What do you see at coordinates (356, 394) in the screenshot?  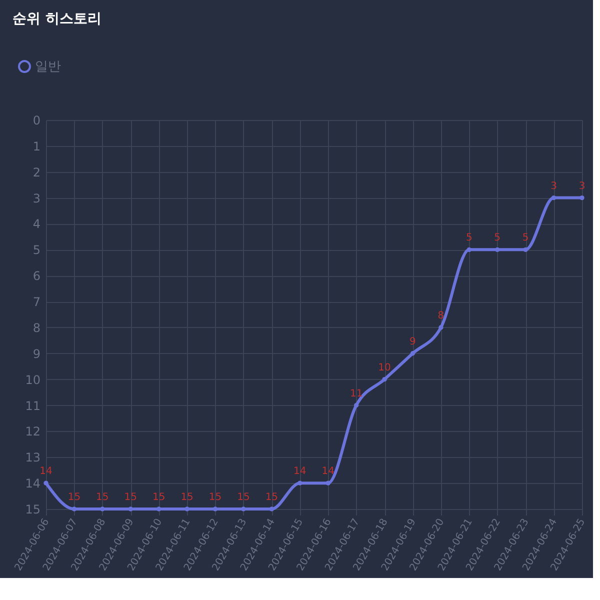 I see `data-label: 11` at bounding box center [356, 394].